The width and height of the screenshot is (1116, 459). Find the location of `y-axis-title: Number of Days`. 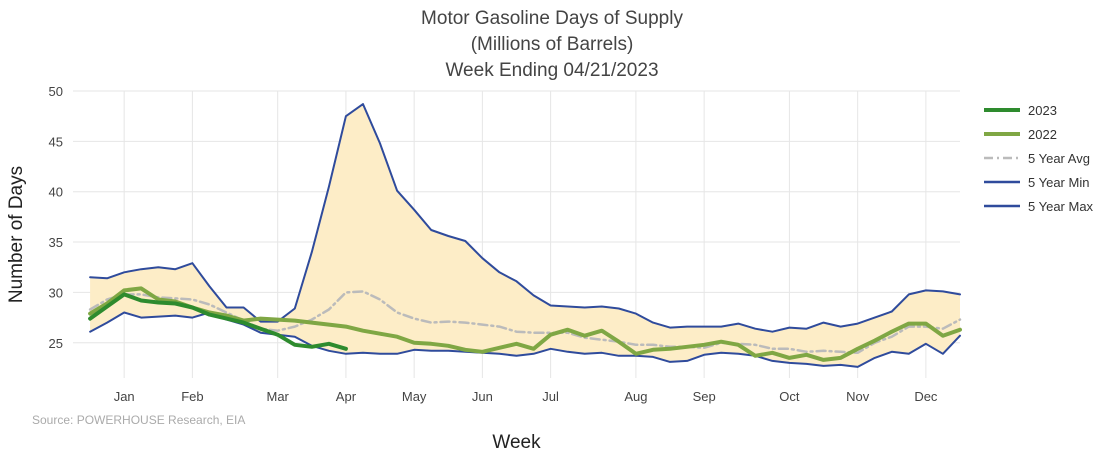

y-axis-title: Number of Days is located at coordinates (16, 234).